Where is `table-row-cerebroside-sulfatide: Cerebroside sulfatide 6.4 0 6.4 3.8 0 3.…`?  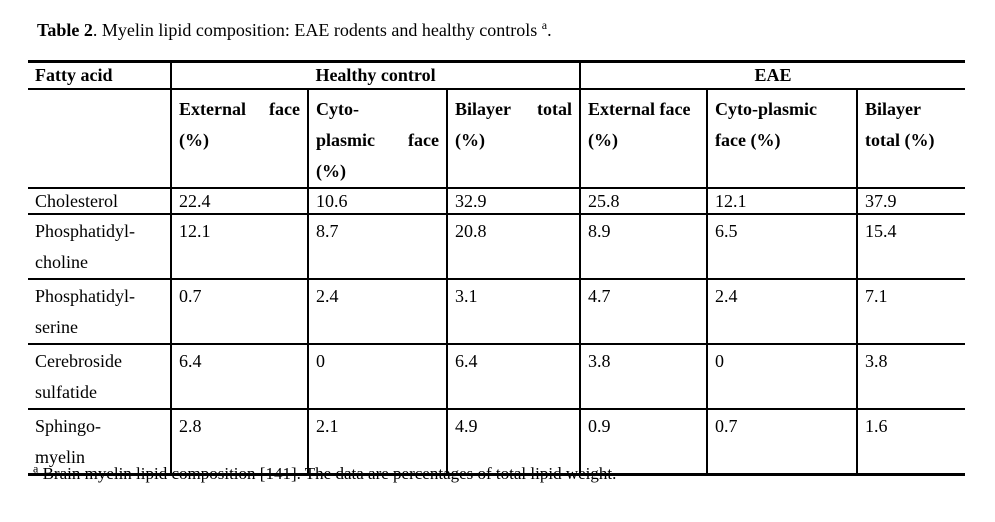 table-row-cerebroside-sulfatide: Cerebroside sulfatide 6.4 0 6.4 3.8 0 3.… is located at coordinates (497, 376).